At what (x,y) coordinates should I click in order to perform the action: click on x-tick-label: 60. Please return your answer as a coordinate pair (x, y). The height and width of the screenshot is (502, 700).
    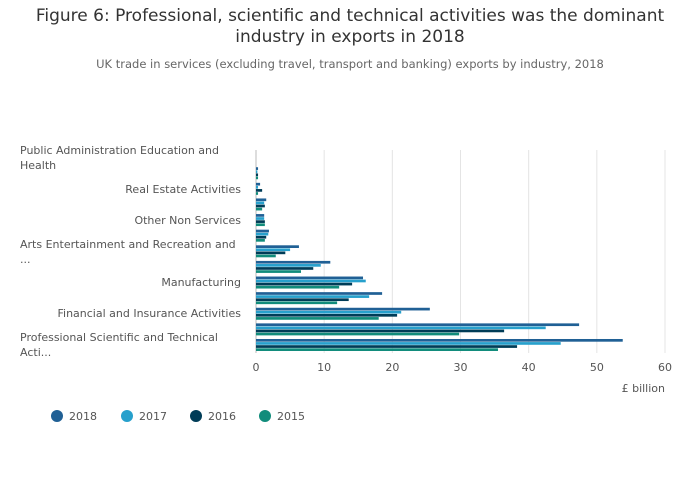
    Looking at the image, I should click on (665, 367).